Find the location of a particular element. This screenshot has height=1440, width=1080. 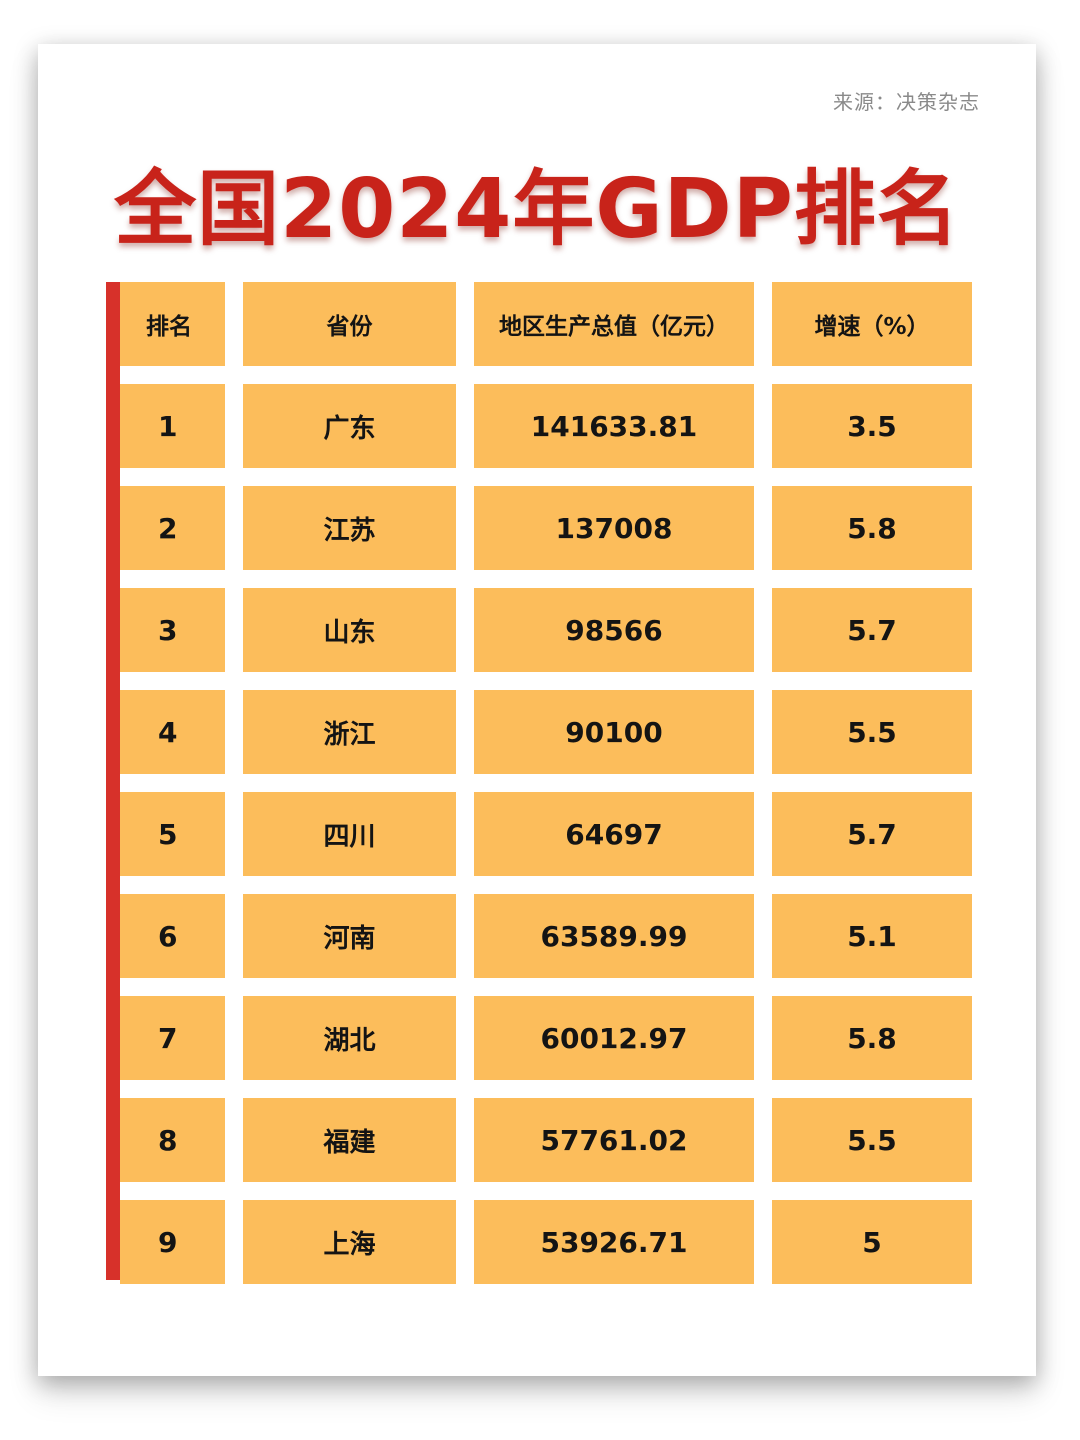

province-cell: 四川 is located at coordinates (349, 834).